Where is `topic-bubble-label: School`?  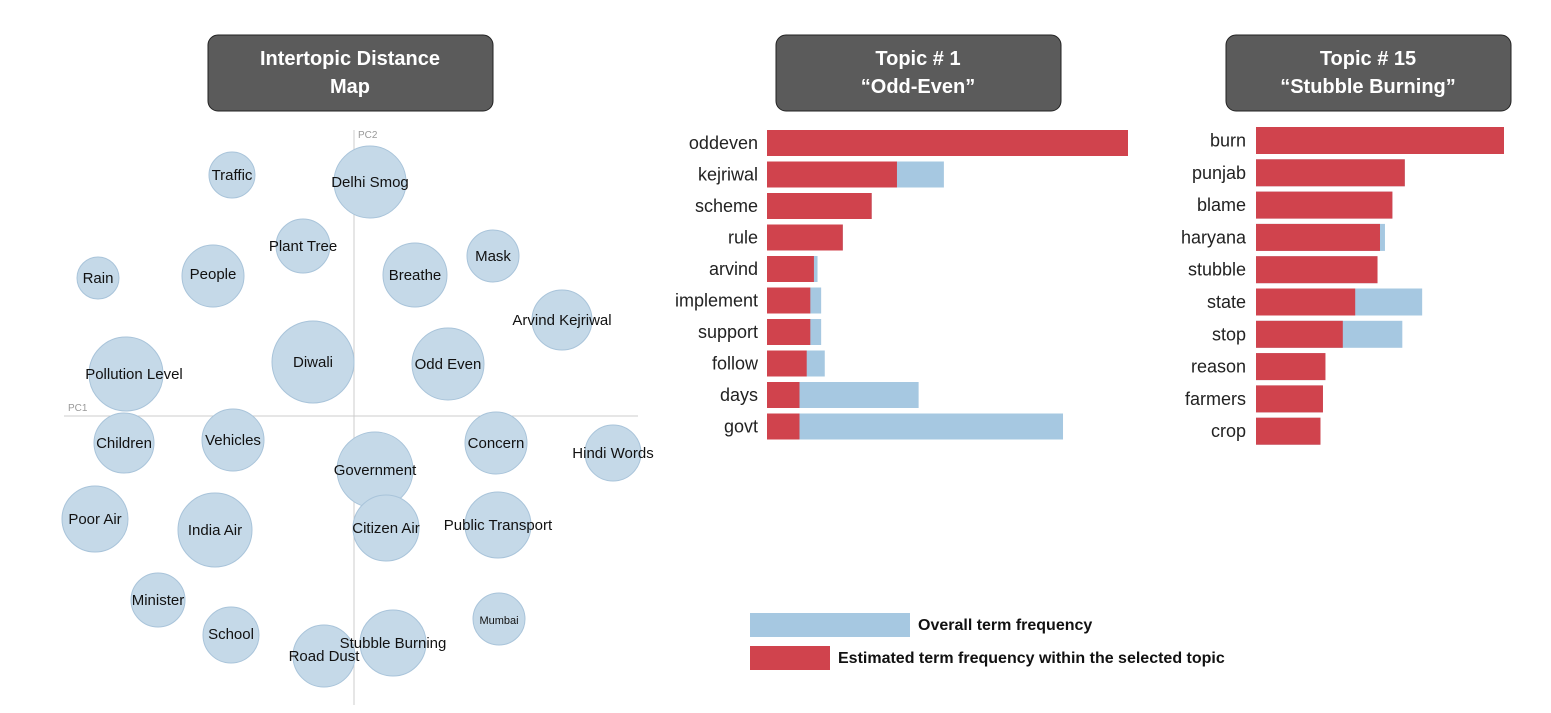
topic-bubble-label: School is located at coordinates (231, 634).